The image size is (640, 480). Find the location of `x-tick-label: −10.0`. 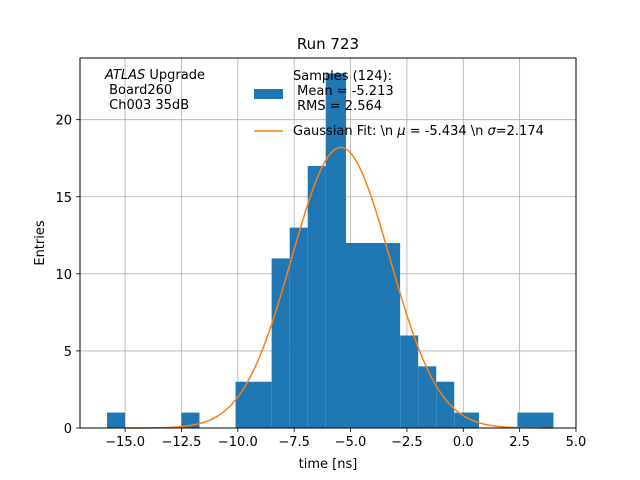

x-tick-label: −10.0 is located at coordinates (238, 442).